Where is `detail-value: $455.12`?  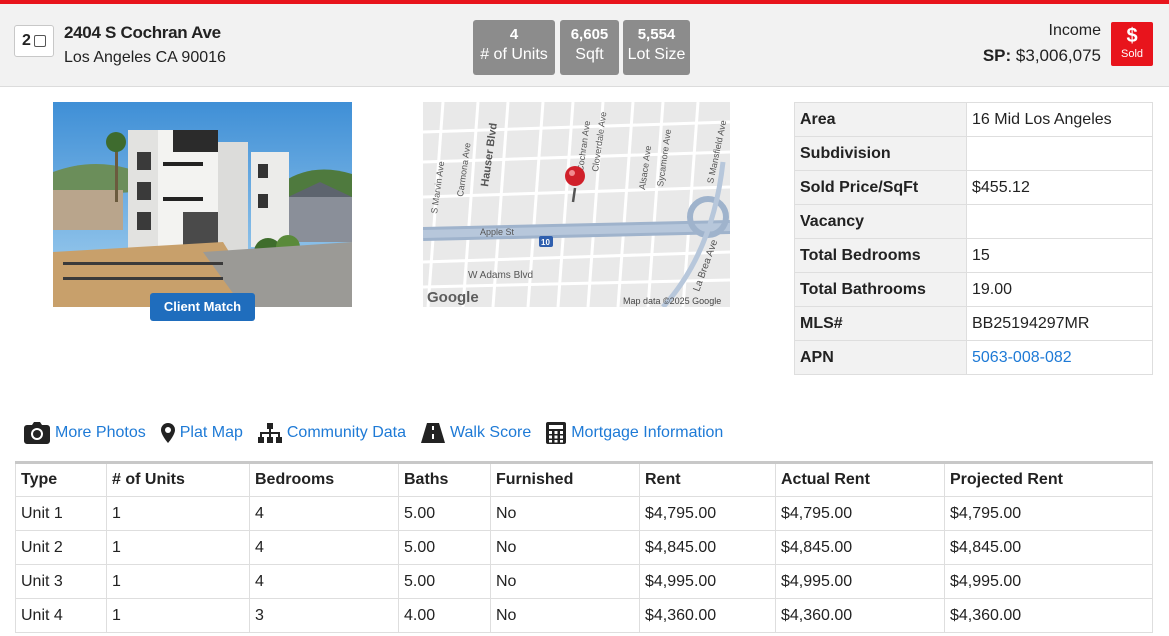 detail-value: $455.12 is located at coordinates (1059, 187).